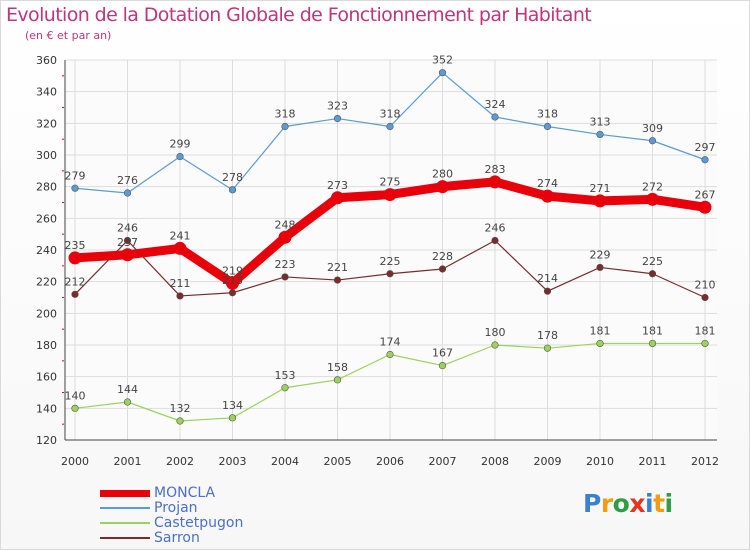  What do you see at coordinates (171, 523) in the screenshot?
I see `legend-item-castetpugon: Castetpugon` at bounding box center [171, 523].